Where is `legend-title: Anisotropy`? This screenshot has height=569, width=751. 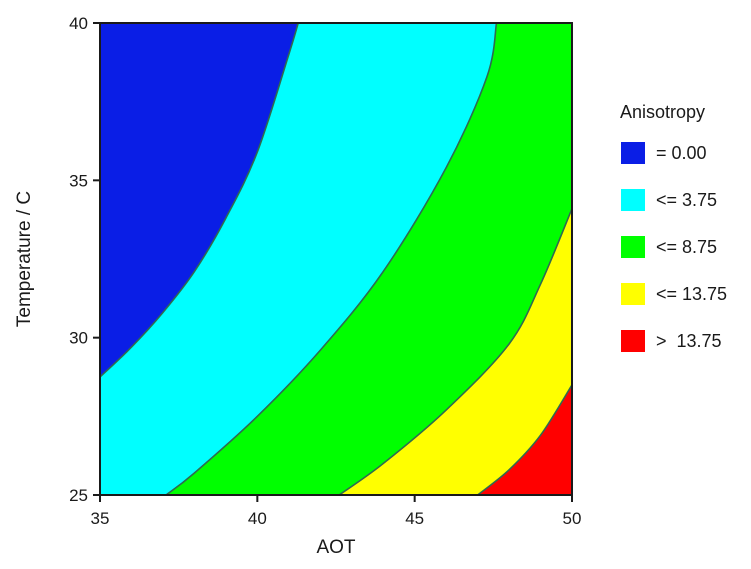 legend-title: Anisotropy is located at coordinates (662, 112).